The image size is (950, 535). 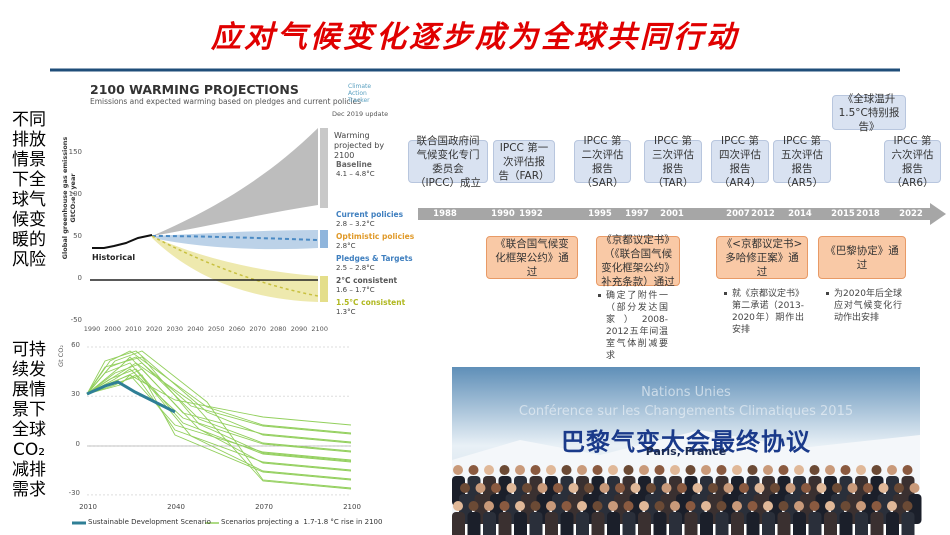 What do you see at coordinates (912, 162) in the screenshot?
I see `report-box: IPCC 第六次评估报告（AR6）` at bounding box center [912, 162].